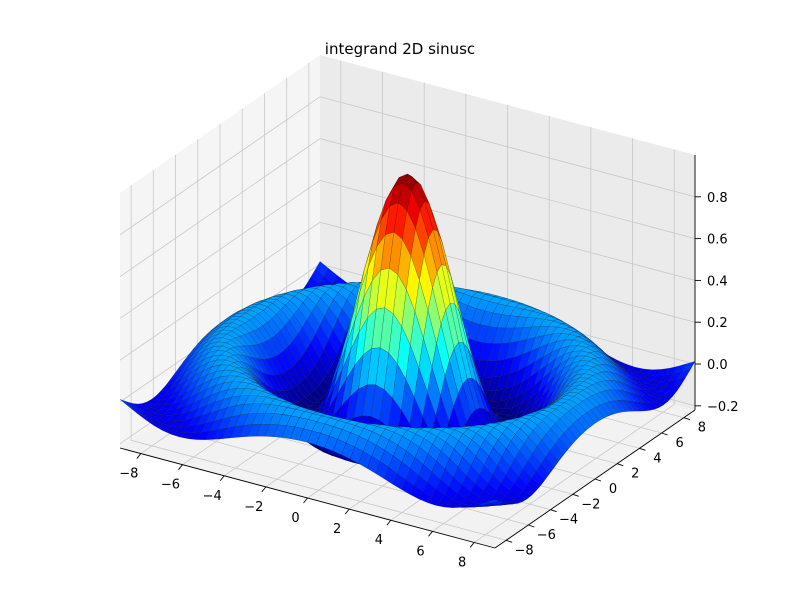 The image size is (800, 600). Describe the element at coordinates (717, 198) in the screenshot. I see `z-tick-label: 0.8` at that location.